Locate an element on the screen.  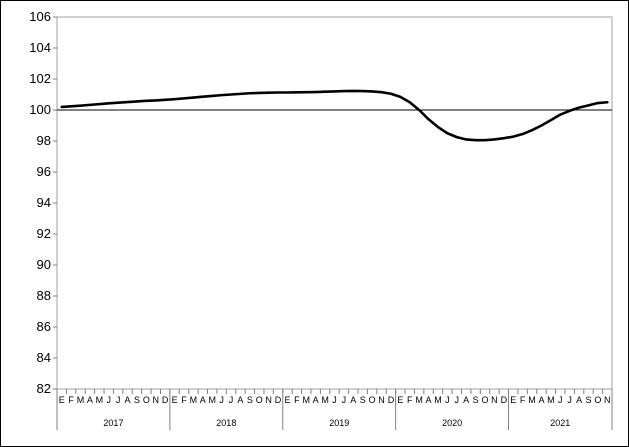
y-tick-label: 102 is located at coordinates (40, 78).